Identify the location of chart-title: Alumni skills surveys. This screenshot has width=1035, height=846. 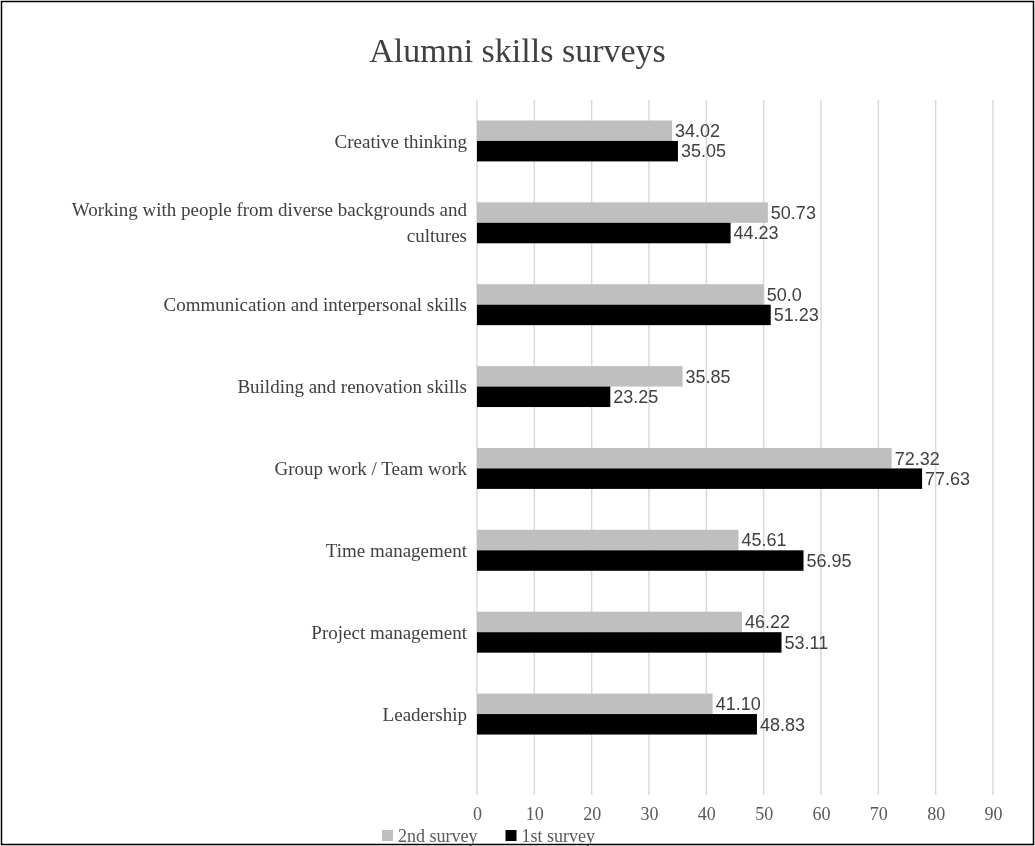
(517, 50).